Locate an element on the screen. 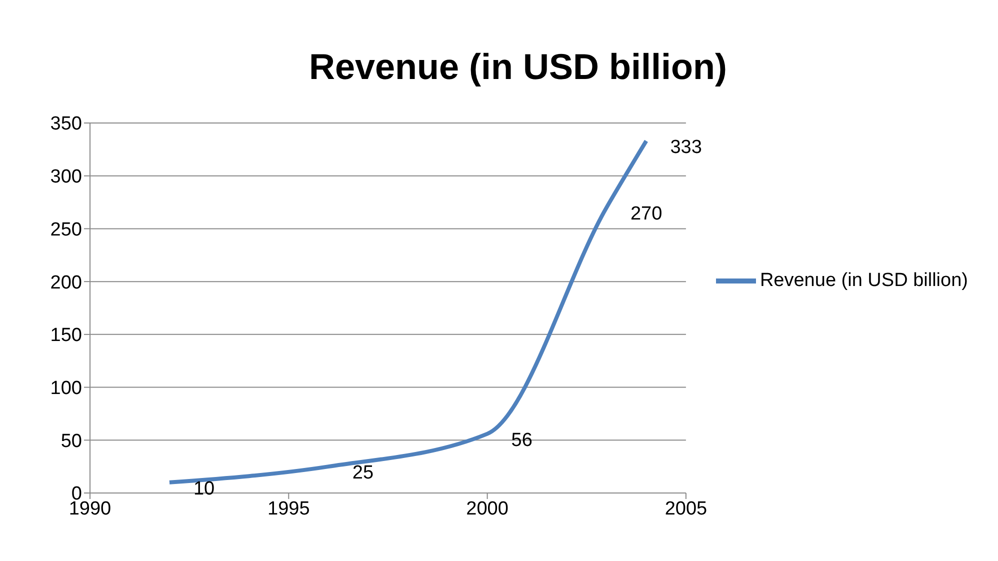 This screenshot has width=998, height=561. x-tick-label: 2000 is located at coordinates (487, 509).